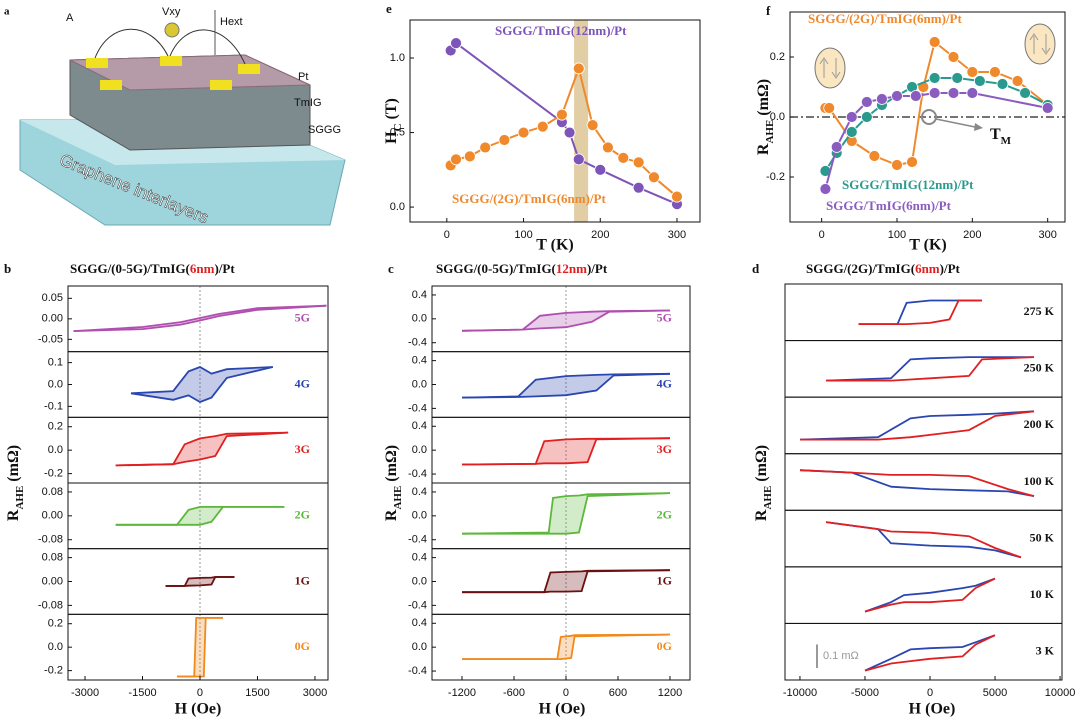 The image size is (1080, 720). I want to click on series-label: SGGG/(2G)/TmIG(6nm)/Pt, so click(529, 198).